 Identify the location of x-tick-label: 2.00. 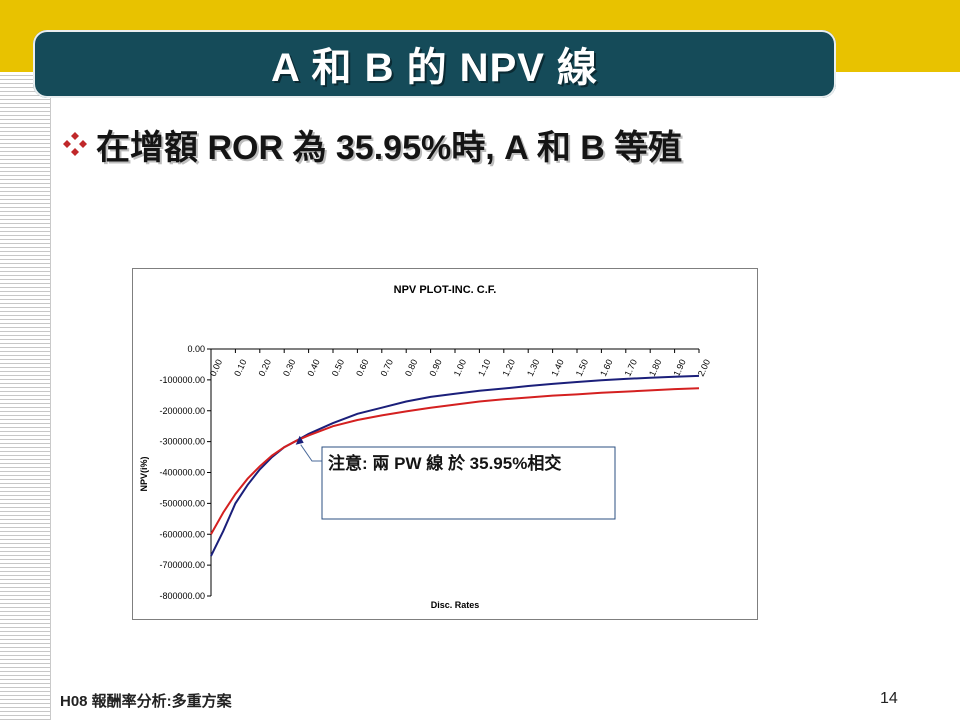
(704, 368).